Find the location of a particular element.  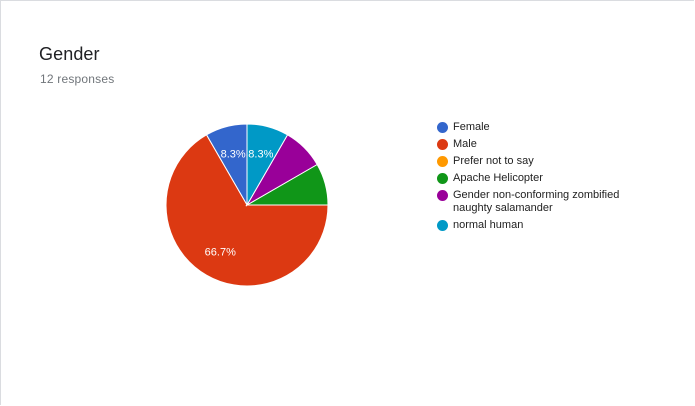

legend-item: Female is located at coordinates (537, 127).